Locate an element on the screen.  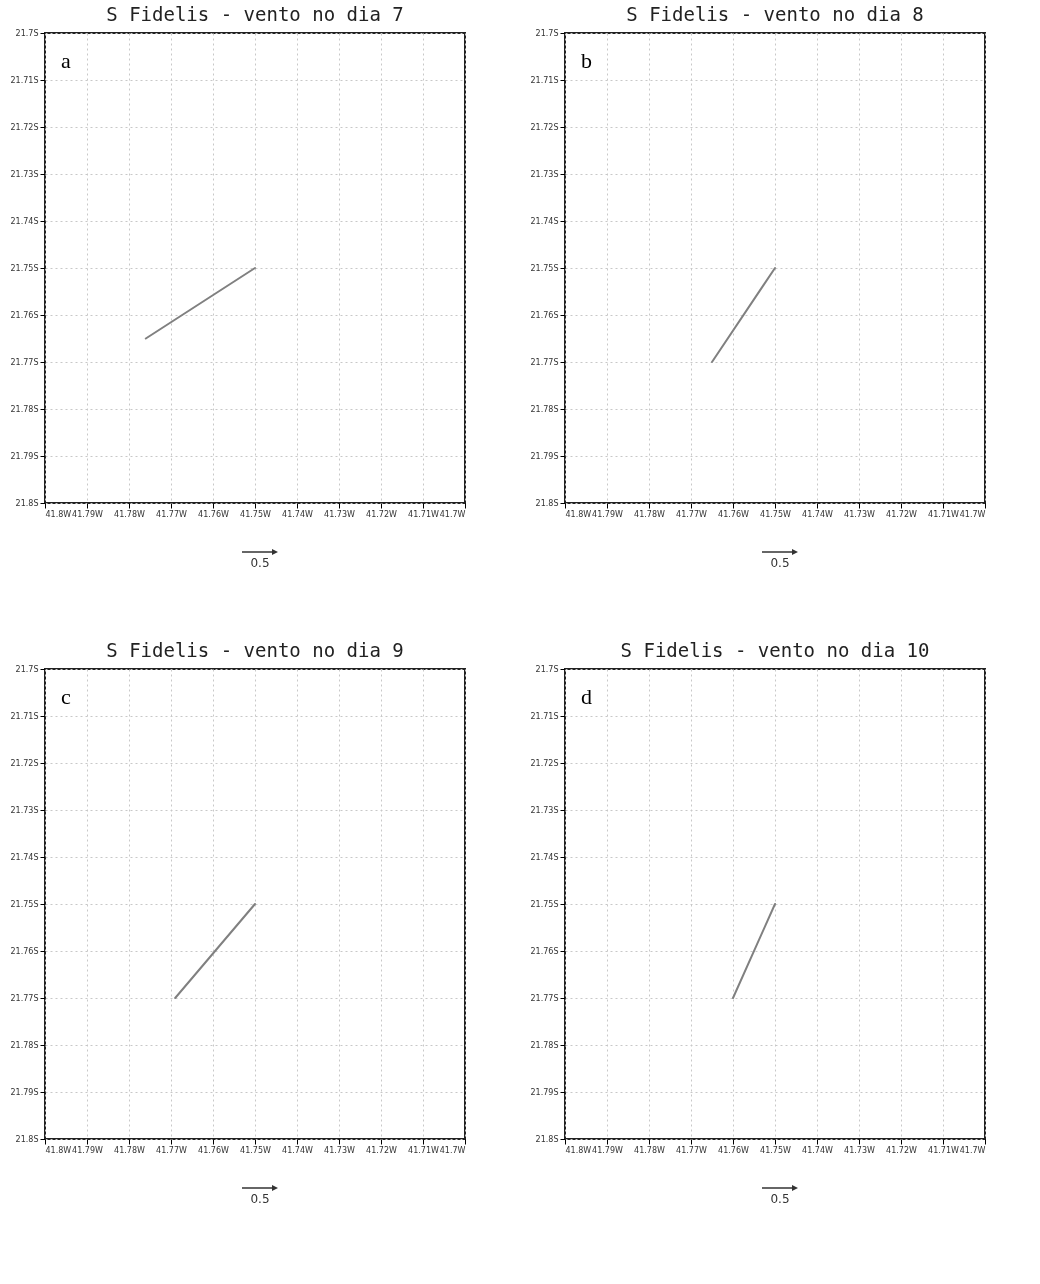
chart-title: S Fidelis - vento no dia 10 is located at coordinates (775, 650).